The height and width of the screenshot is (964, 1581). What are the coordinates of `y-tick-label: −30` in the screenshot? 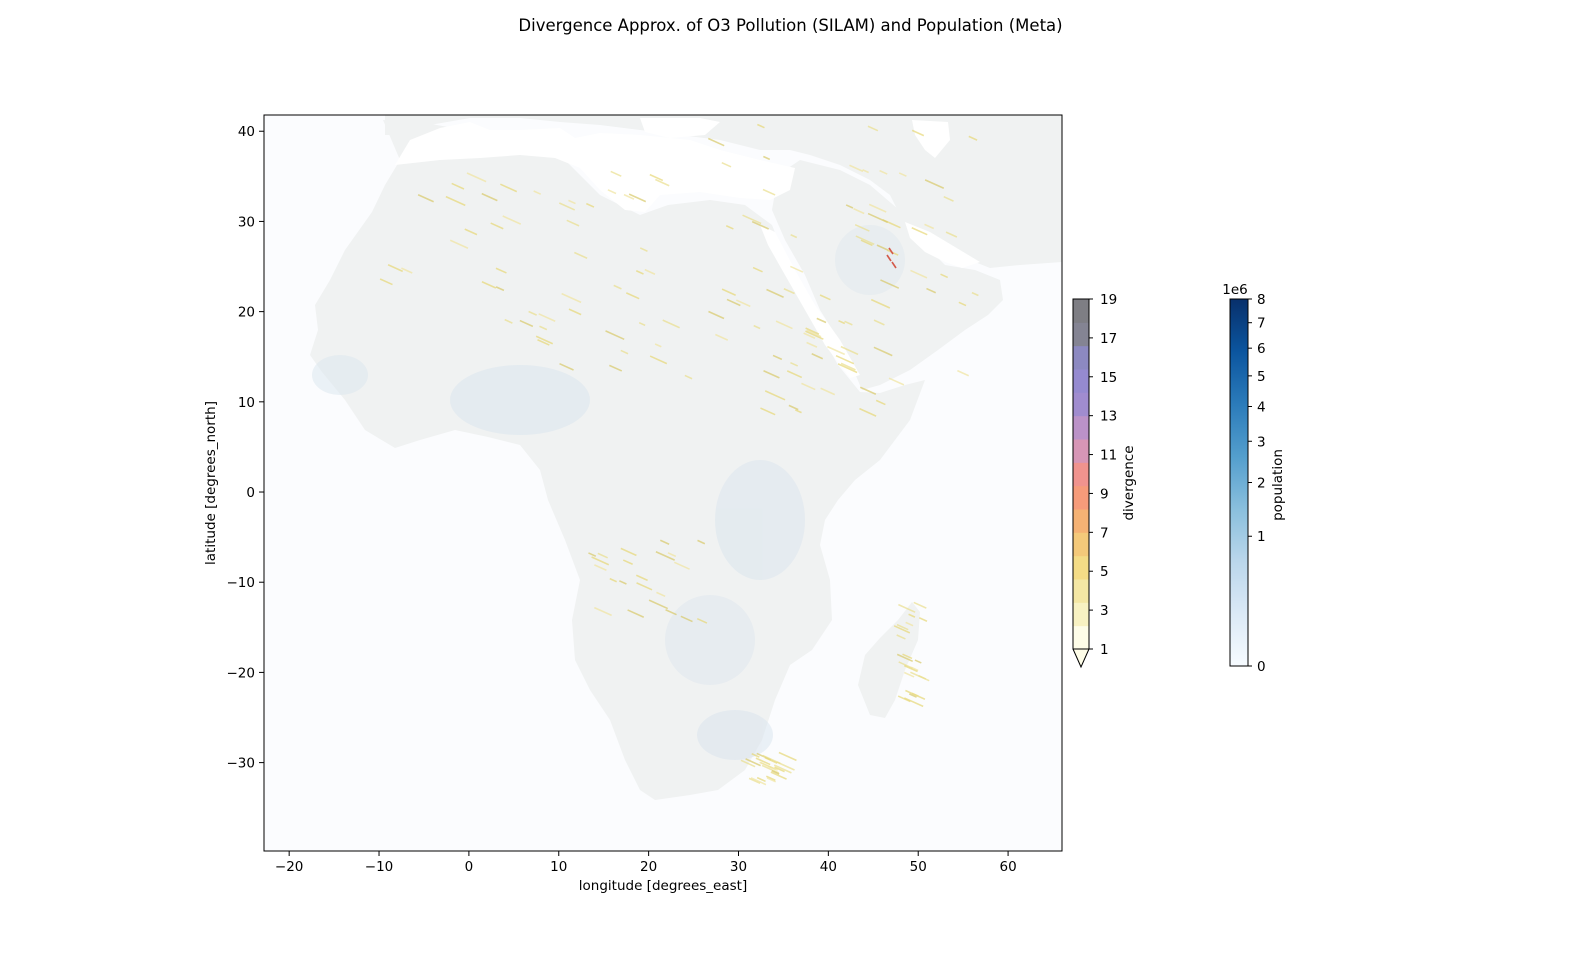 It's located at (241, 764).